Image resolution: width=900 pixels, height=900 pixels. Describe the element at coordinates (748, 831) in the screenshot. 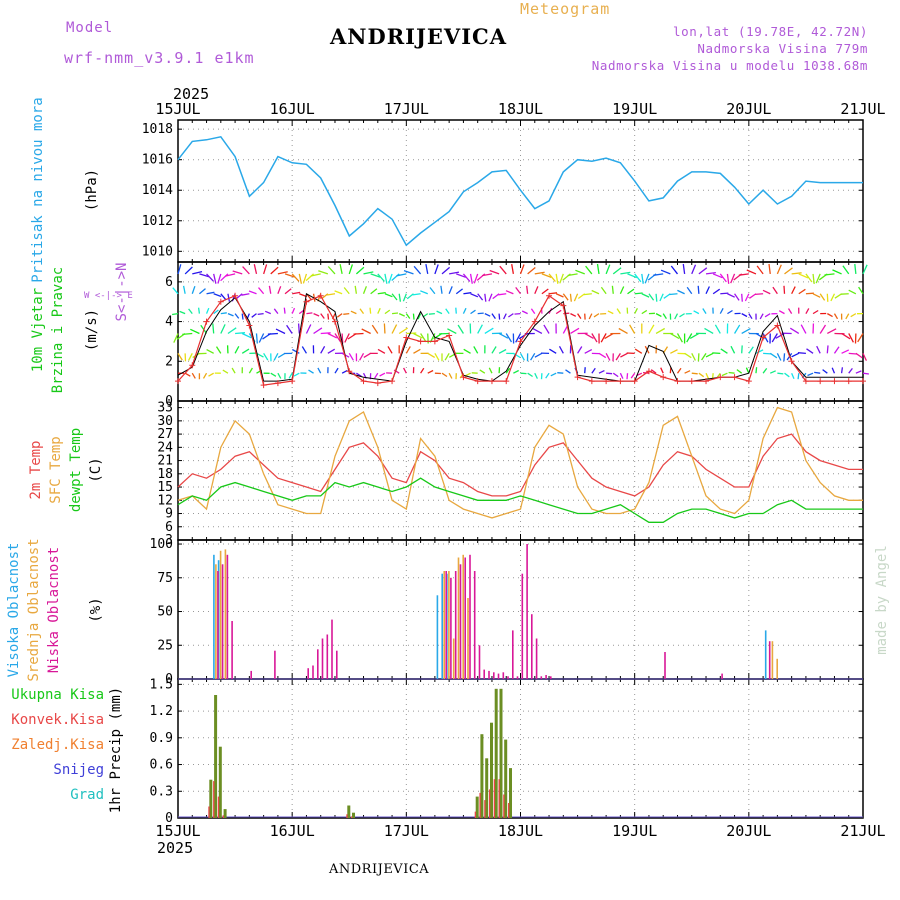

I see `x-tick-label-bottom: 20JUL` at that location.